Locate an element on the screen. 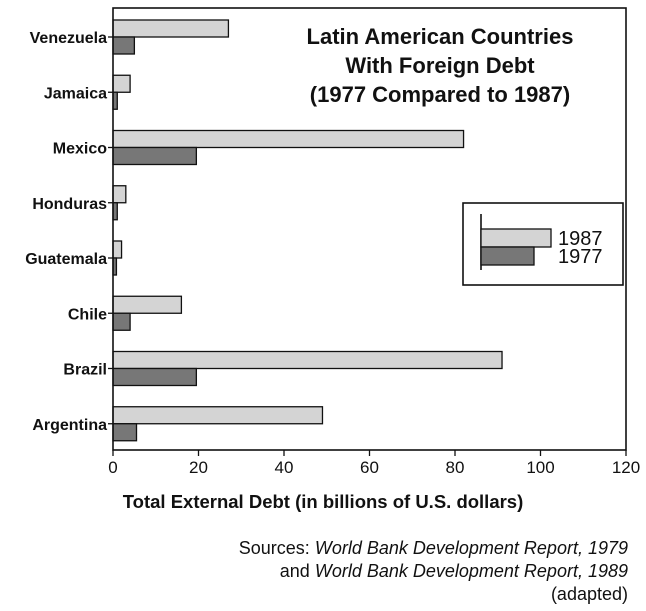 The width and height of the screenshot is (646, 611). sources-note-adapted: (adapted) is located at coordinates (589, 594).